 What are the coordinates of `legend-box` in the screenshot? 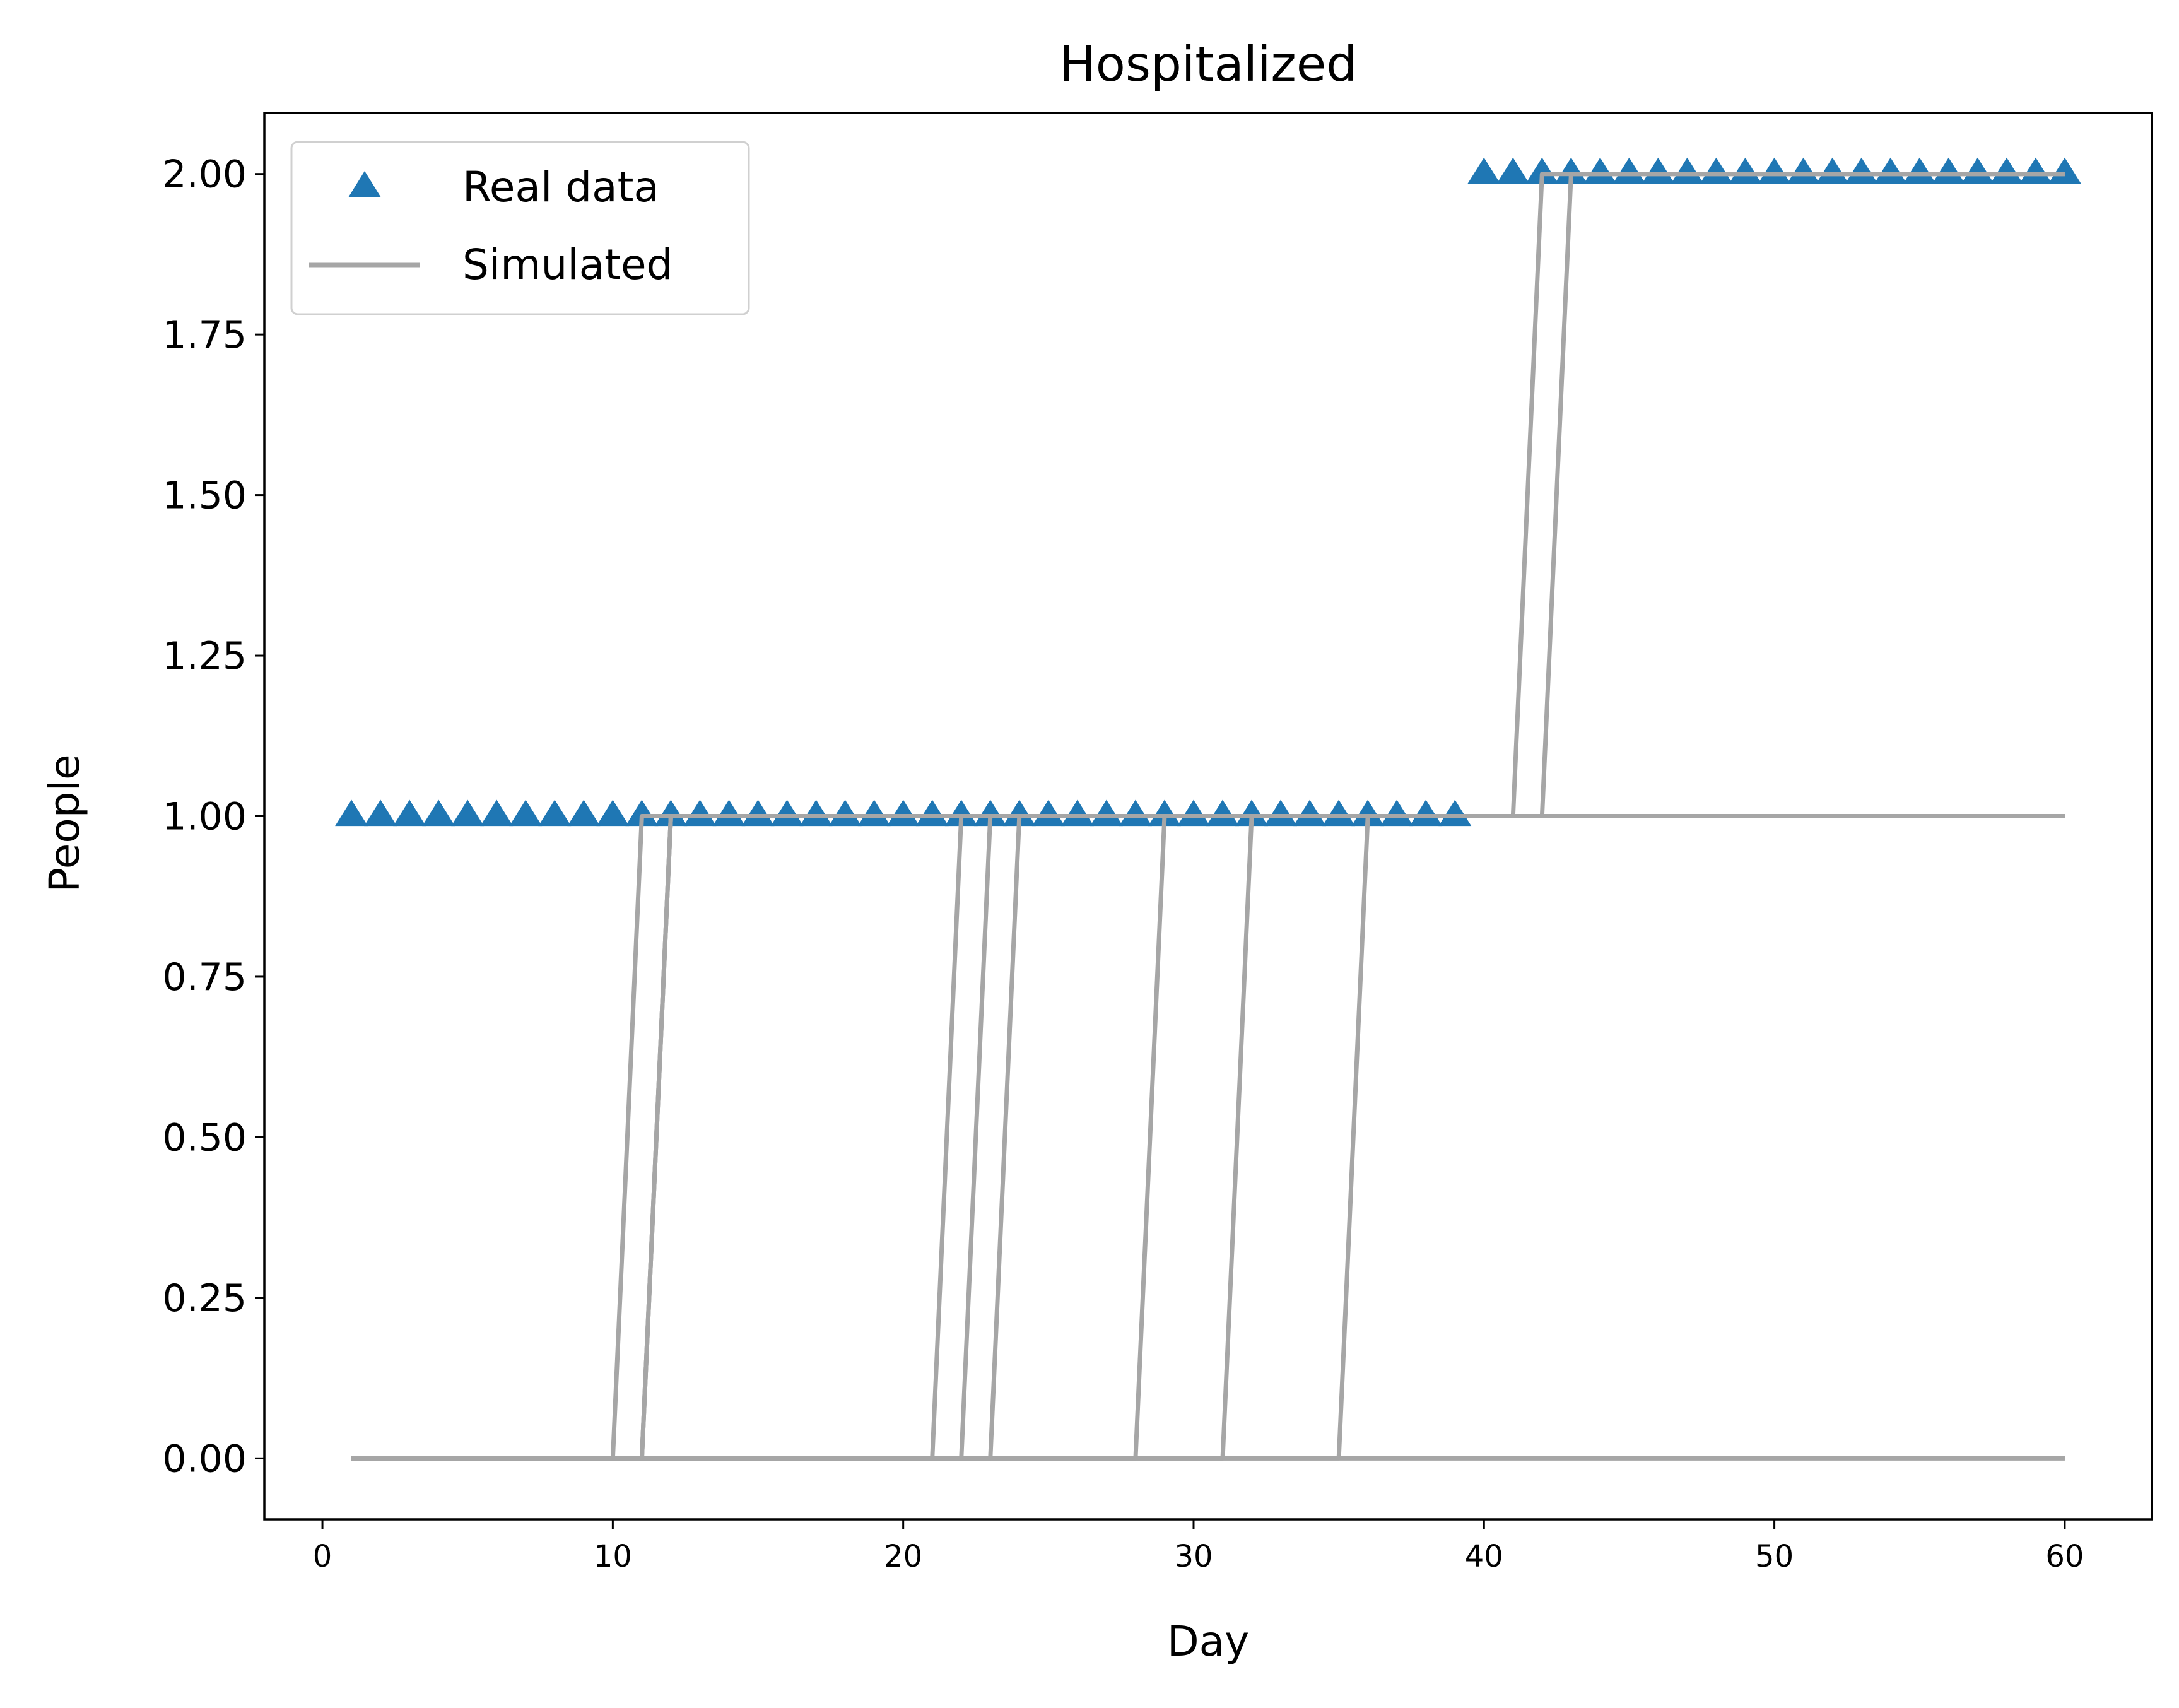 It's located at (520, 228).